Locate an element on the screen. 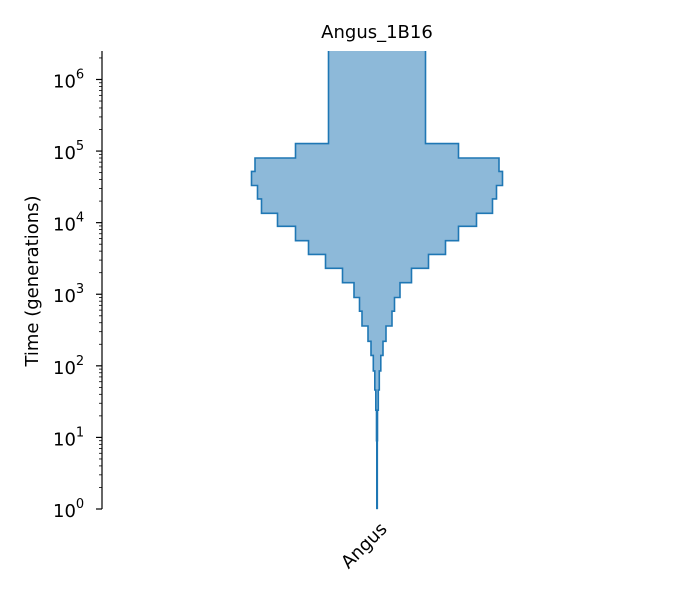 The width and height of the screenshot is (675, 600). y-tick-label: 10² is located at coordinates (68, 366).